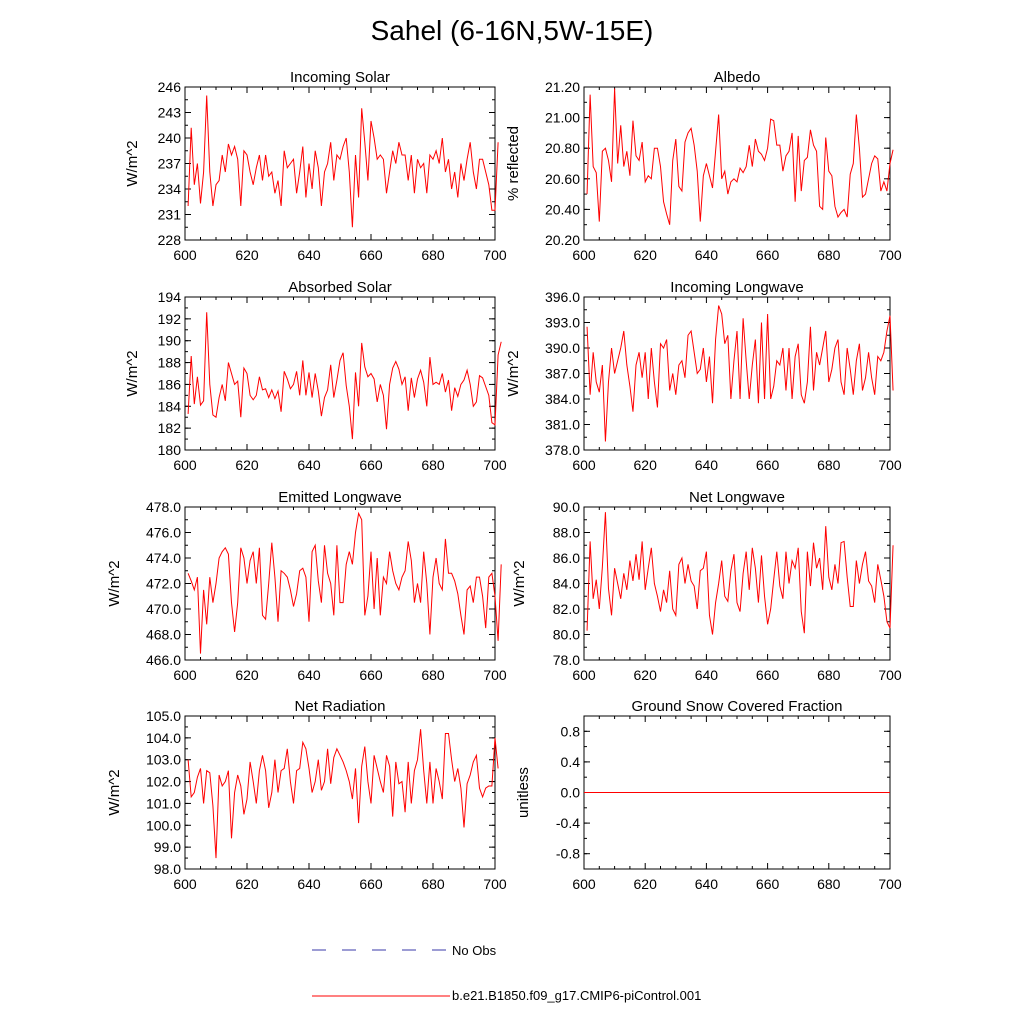  I want to click on y-tick-label: 231, so click(170, 215).